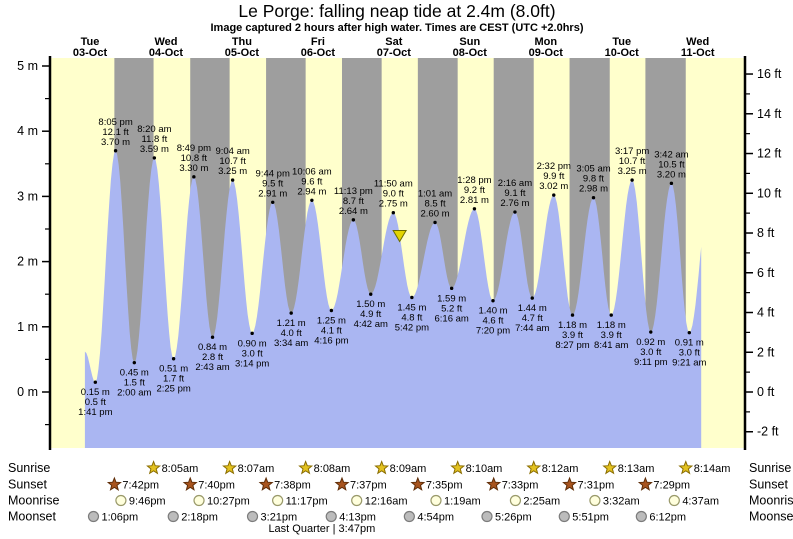  What do you see at coordinates (95, 412) in the screenshot?
I see `low-tide-label: 1:41 pm` at bounding box center [95, 412].